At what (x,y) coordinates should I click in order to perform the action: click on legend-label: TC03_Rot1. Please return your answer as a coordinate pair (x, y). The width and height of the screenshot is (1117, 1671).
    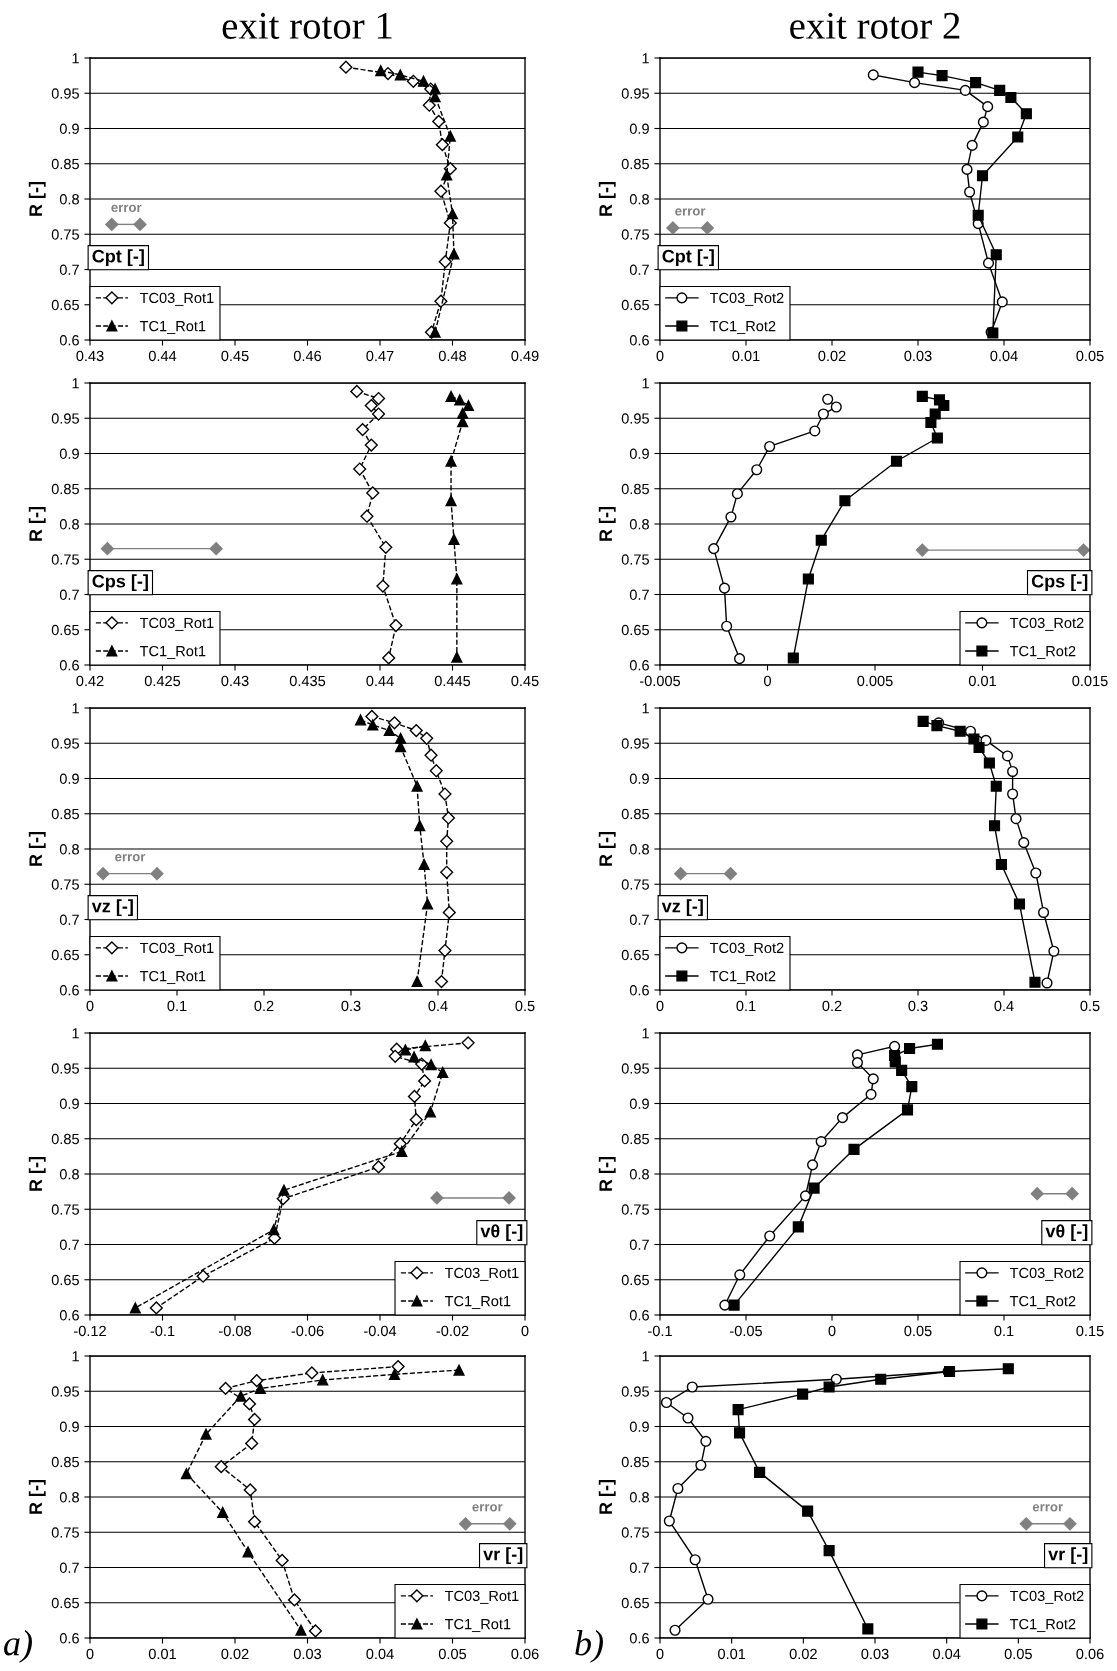
    Looking at the image, I should click on (176, 624).